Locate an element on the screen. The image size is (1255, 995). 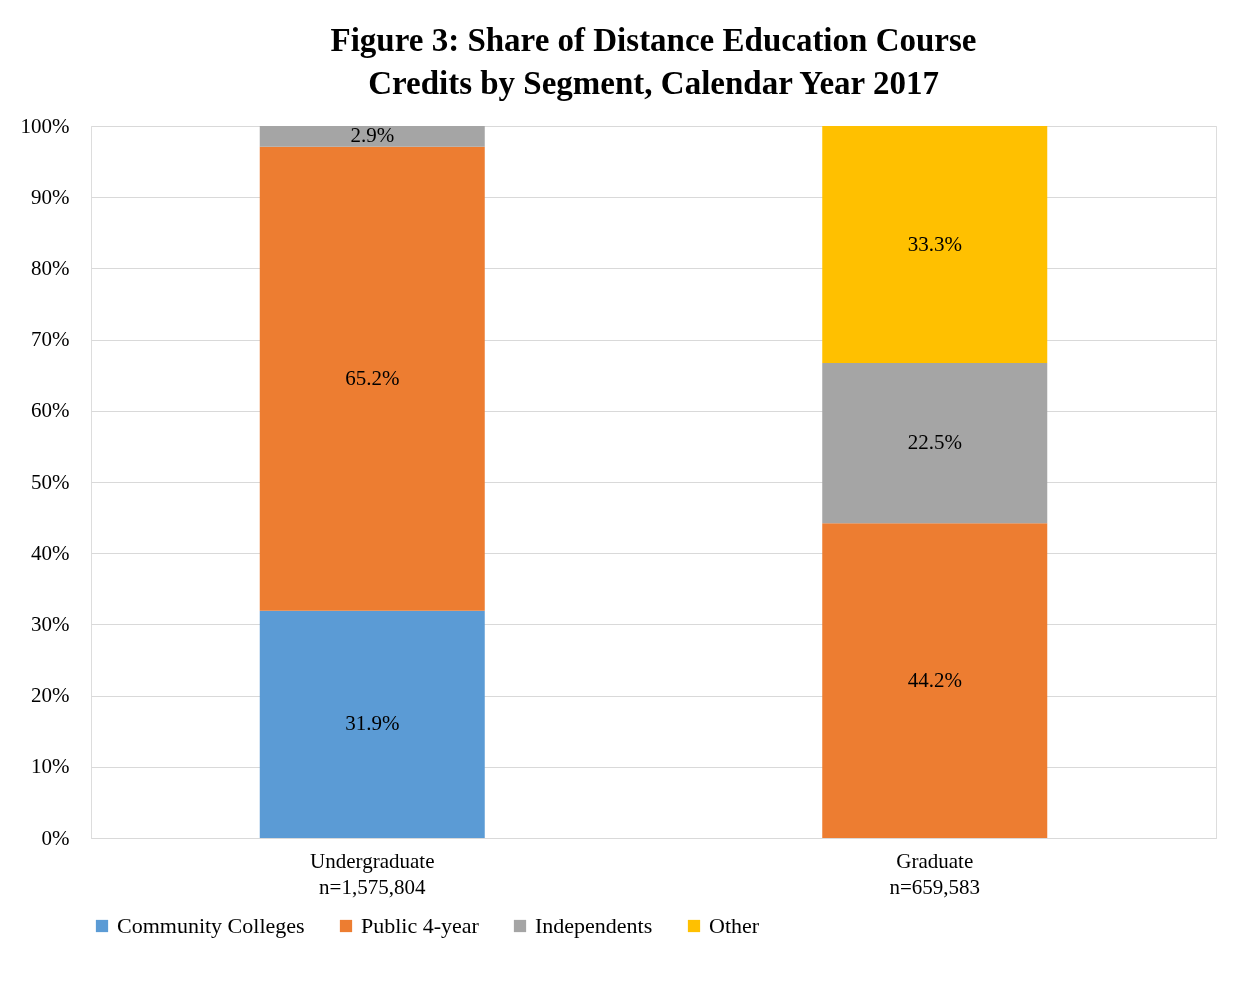
data-label: 65.2% is located at coordinates (372, 377).